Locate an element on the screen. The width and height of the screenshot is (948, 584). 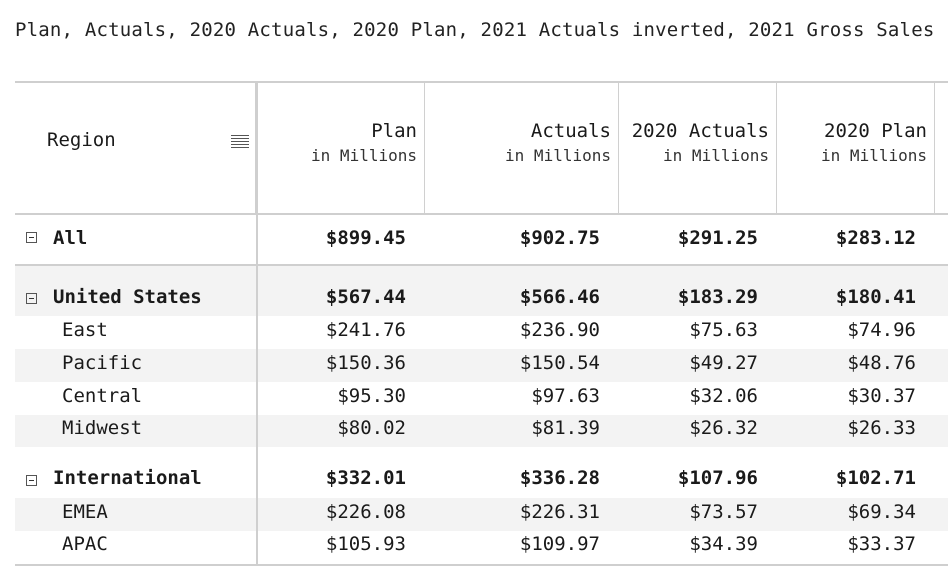
row-label: United States is located at coordinates (127, 297).